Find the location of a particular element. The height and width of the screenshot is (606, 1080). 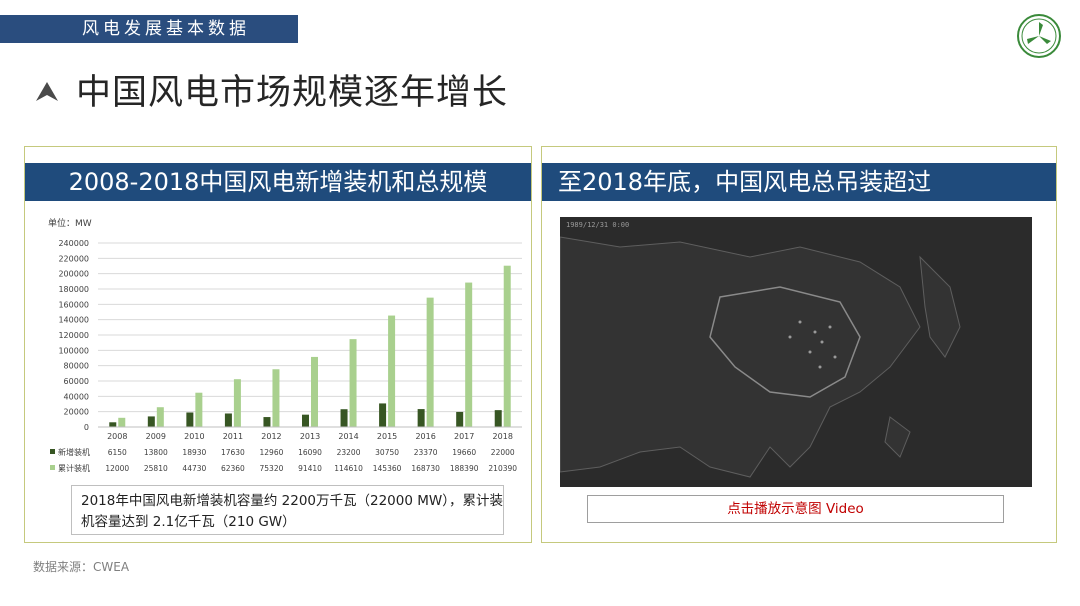

data-table-value: 12000 is located at coordinates (117, 468).